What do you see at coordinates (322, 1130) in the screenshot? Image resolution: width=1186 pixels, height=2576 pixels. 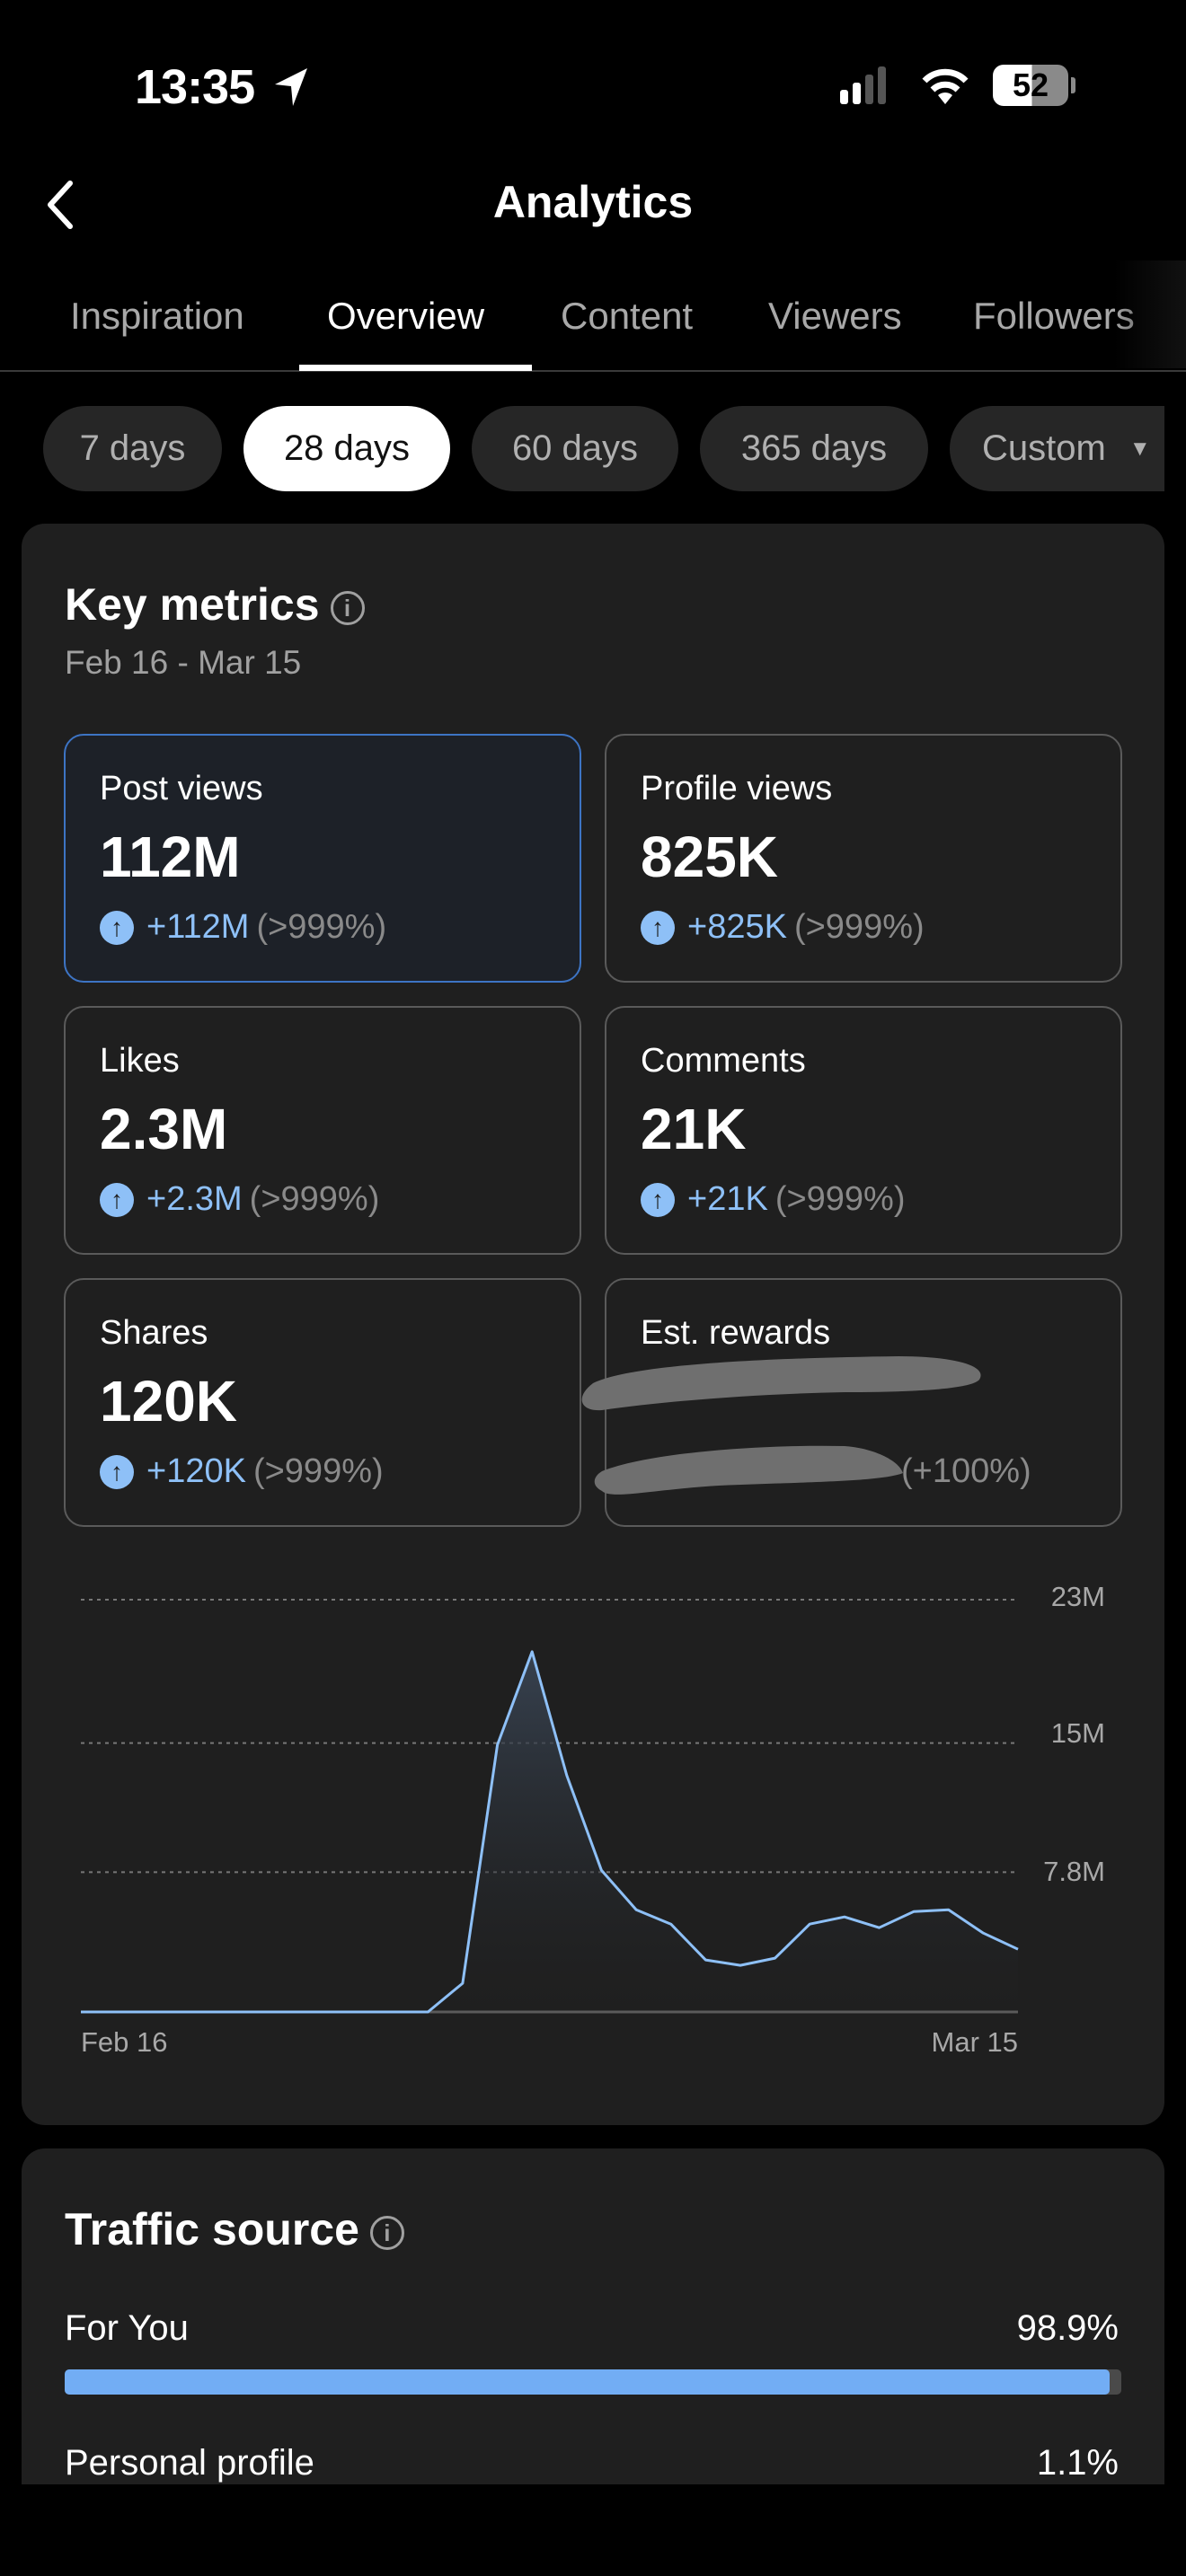 I see `metric-likes: Likes 2.3M ↑ +2.3M (>999%)` at bounding box center [322, 1130].